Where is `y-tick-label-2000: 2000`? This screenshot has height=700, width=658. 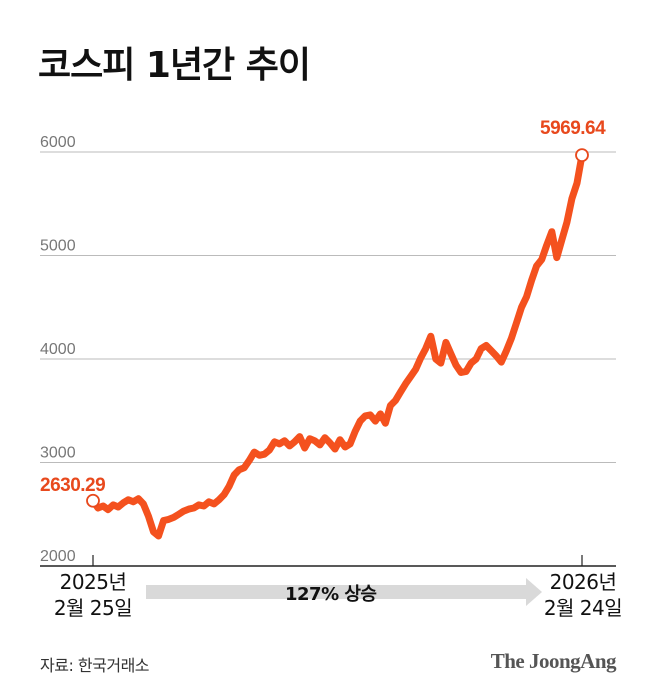
y-tick-label-2000: 2000 is located at coordinates (58, 556).